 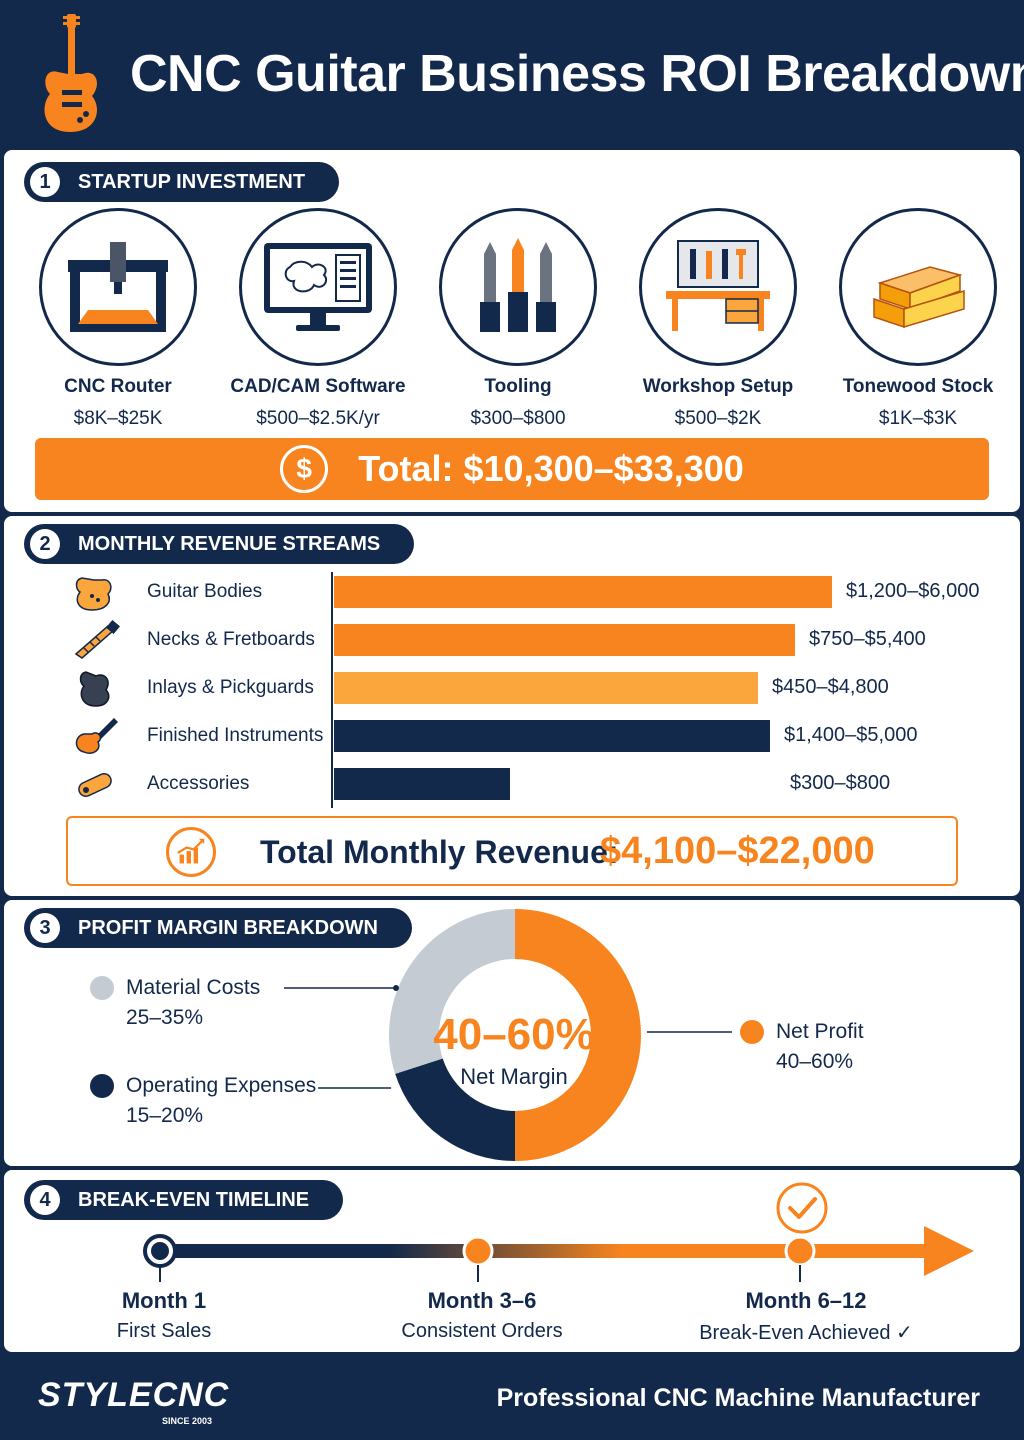 What do you see at coordinates (164, 1300) in the screenshot?
I see `milestone-title: Month 1` at bounding box center [164, 1300].